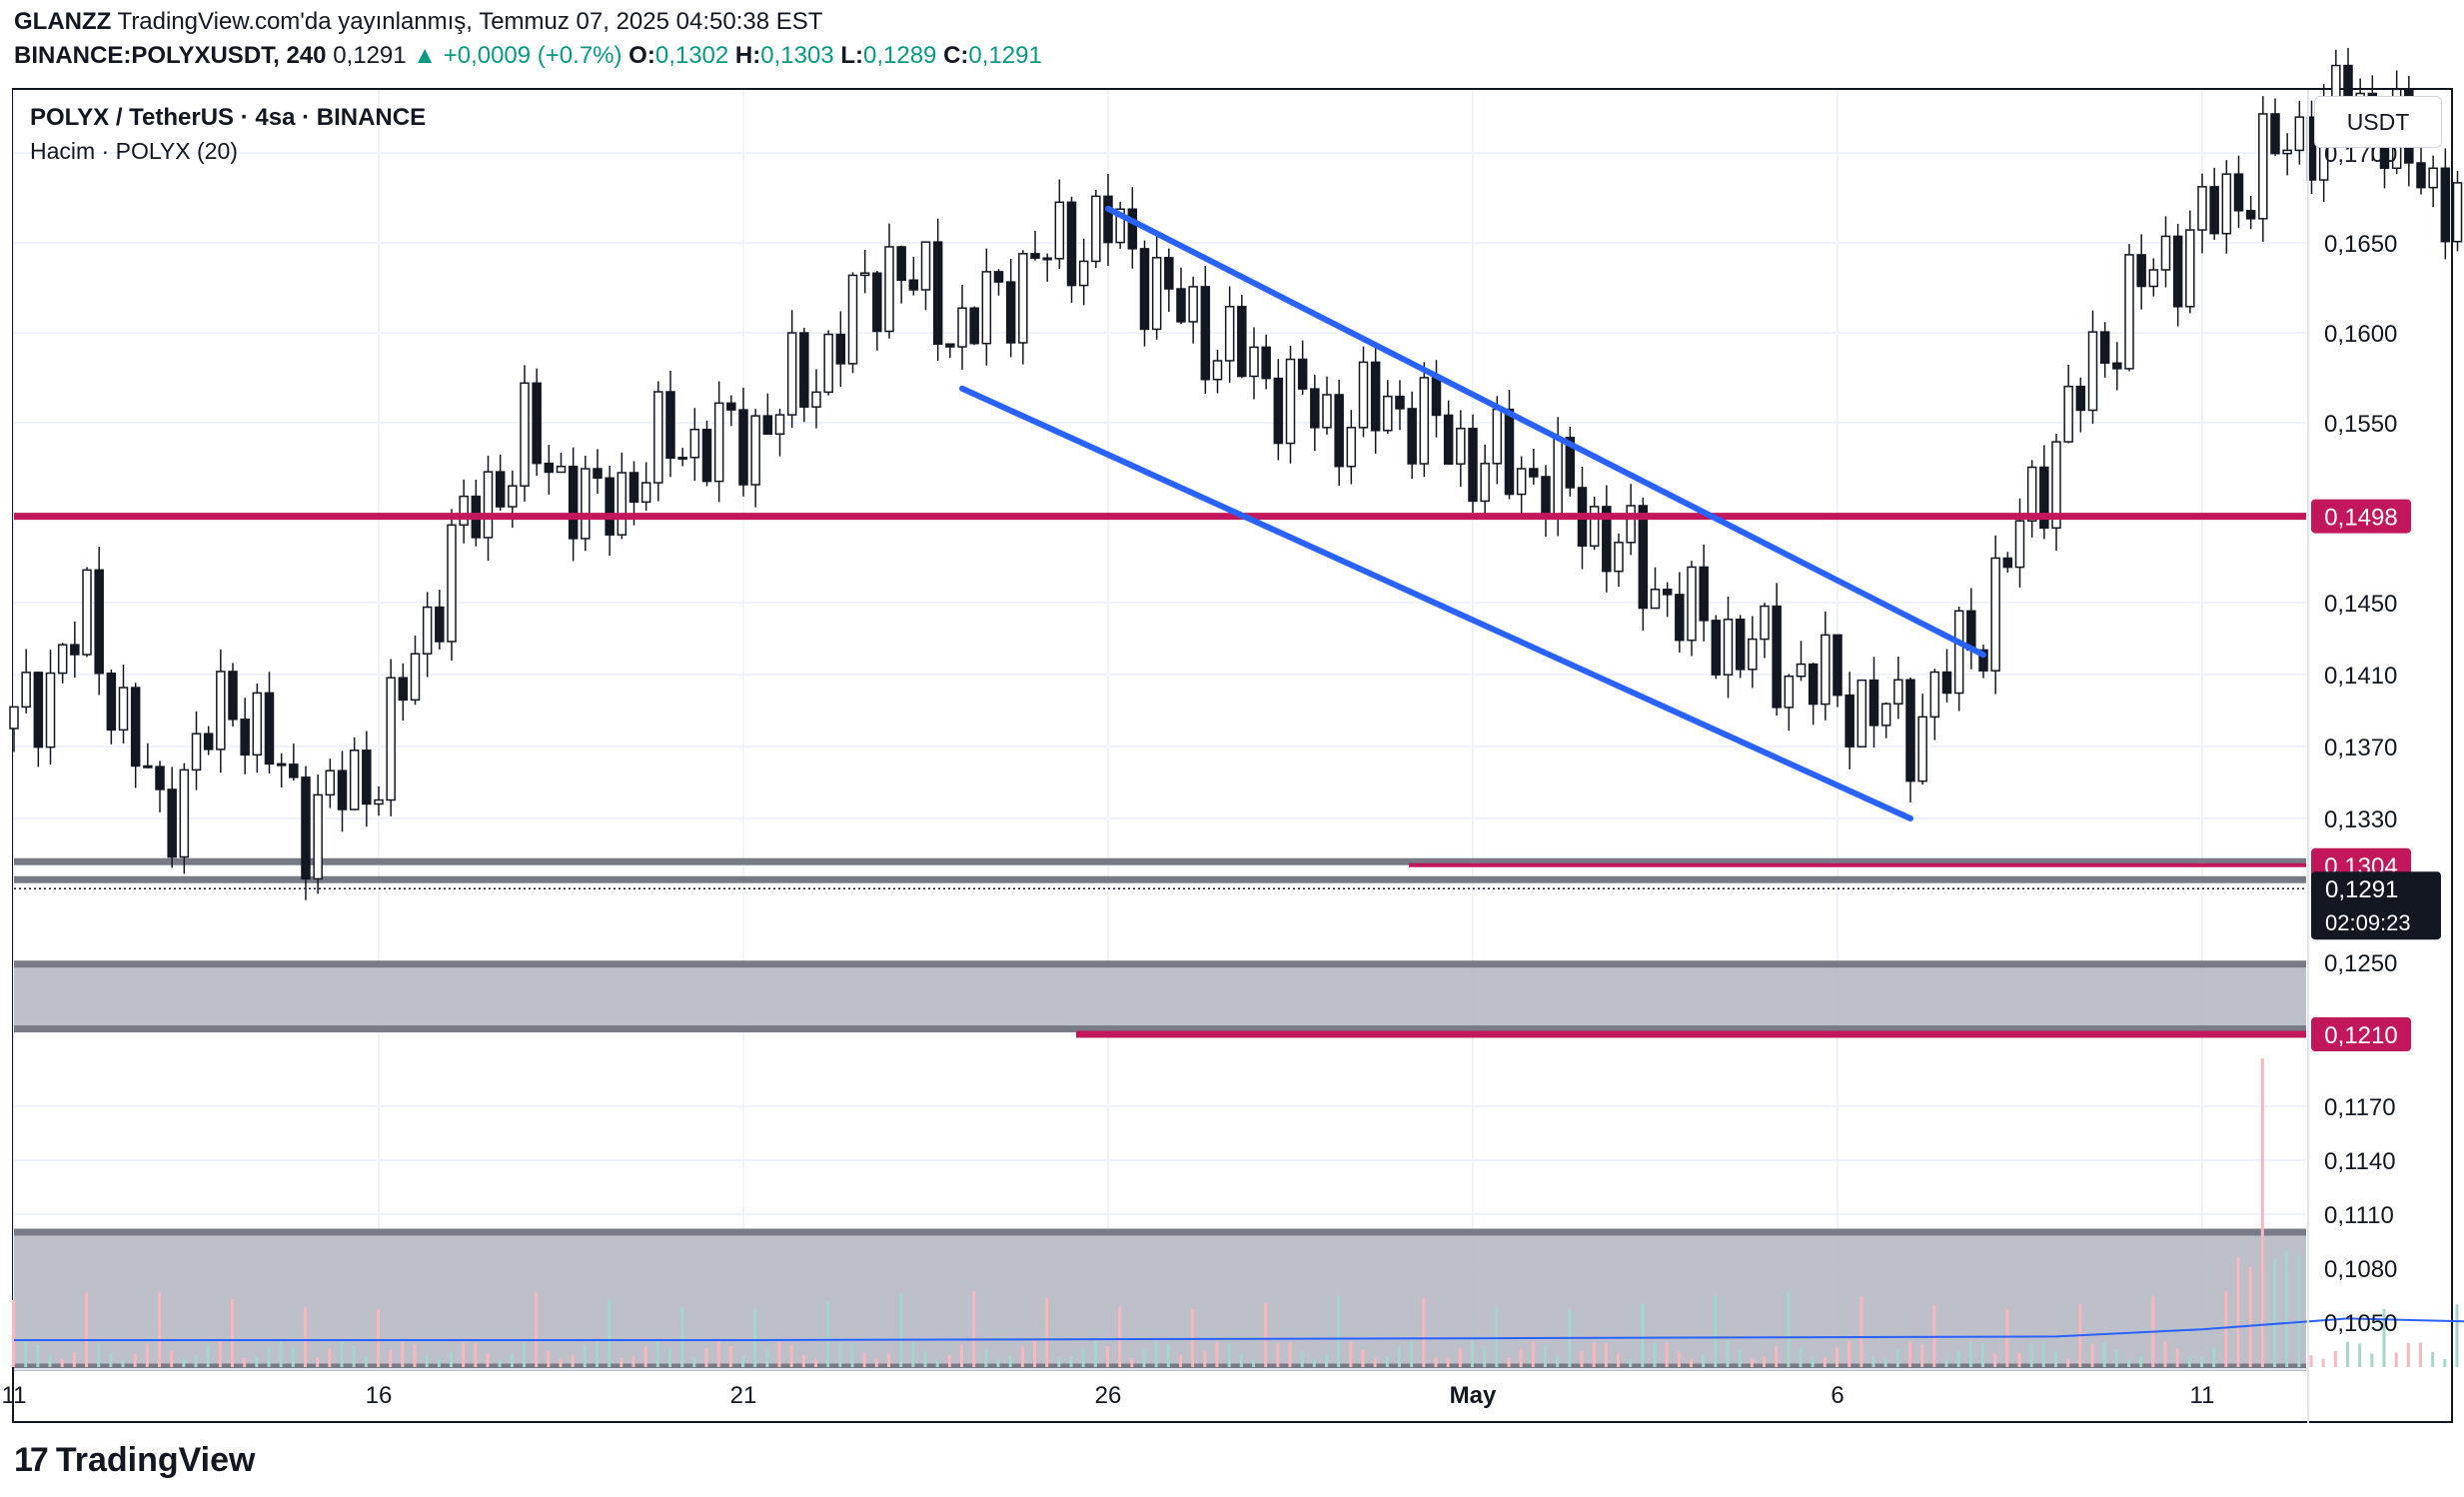 This screenshot has width=2464, height=1497. What do you see at coordinates (2361, 1034) in the screenshot?
I see `price-tag: 0,1210` at bounding box center [2361, 1034].